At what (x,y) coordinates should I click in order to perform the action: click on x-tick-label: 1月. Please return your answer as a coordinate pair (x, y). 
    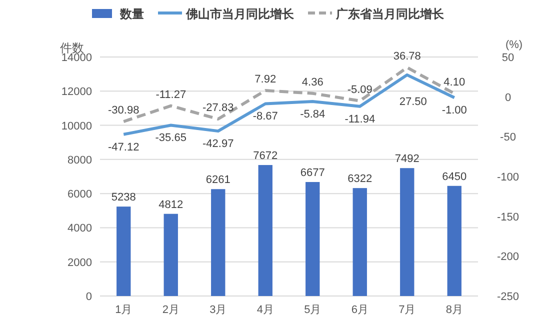
    Looking at the image, I should click on (123, 310).